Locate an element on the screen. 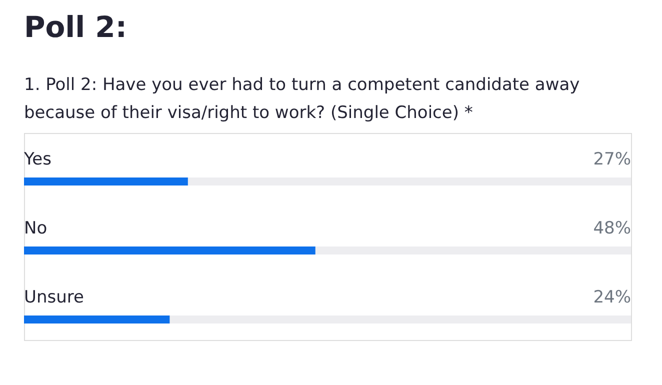  data-label: 27% is located at coordinates (612, 160).